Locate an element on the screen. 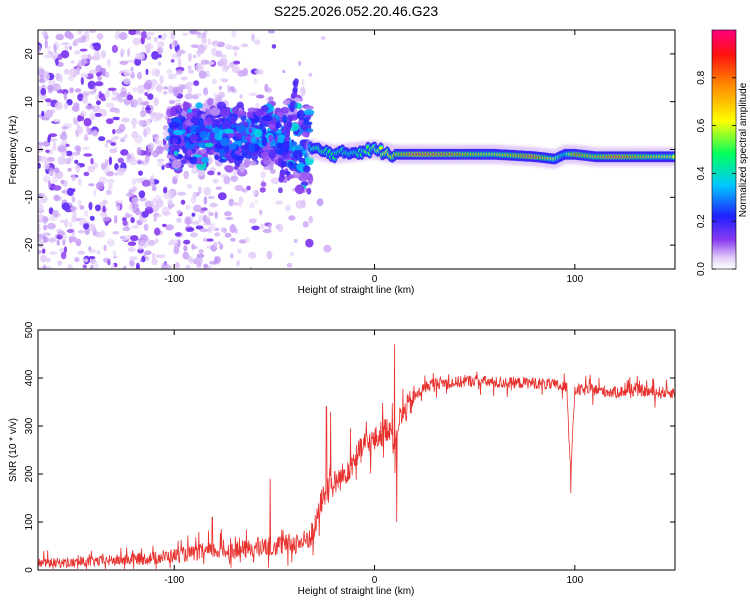 The height and width of the screenshot is (600, 750). y-tick-label: 300 is located at coordinates (29, 425).